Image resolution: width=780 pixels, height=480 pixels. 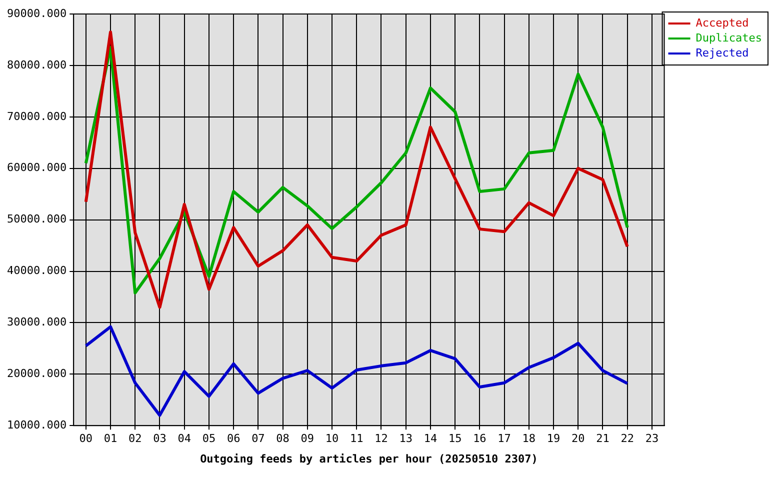 What do you see at coordinates (36, 271) in the screenshot?
I see `y-tick-label: 40000.000` at bounding box center [36, 271].